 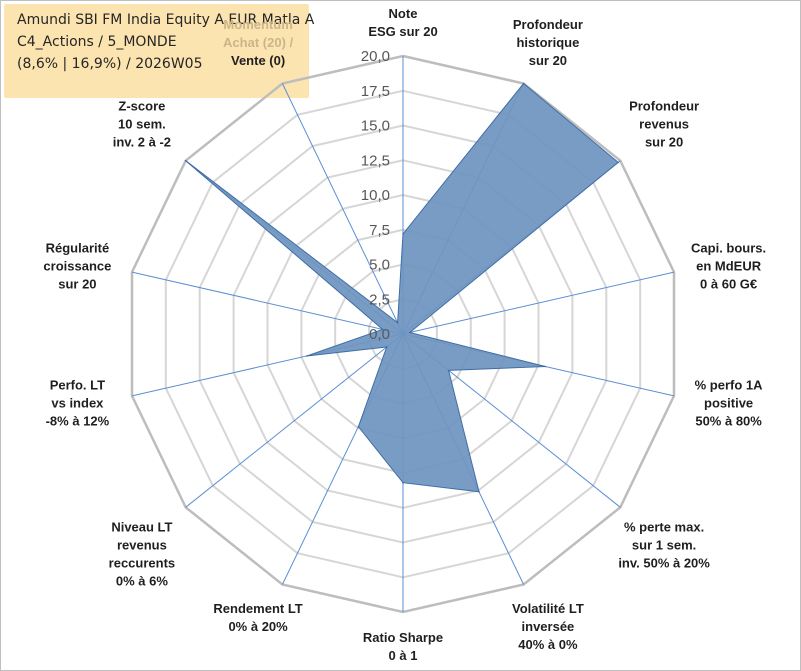 What do you see at coordinates (258, 60) in the screenshot?
I see `axis-label-13-line-2: Vente (0)` at bounding box center [258, 60].